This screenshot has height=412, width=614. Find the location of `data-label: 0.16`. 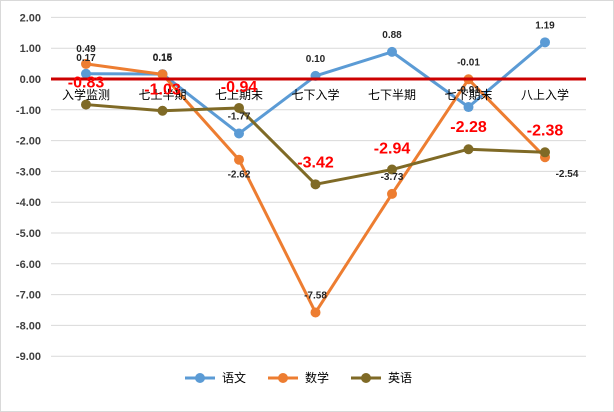

data-label: 0.16 is located at coordinates (163, 58).